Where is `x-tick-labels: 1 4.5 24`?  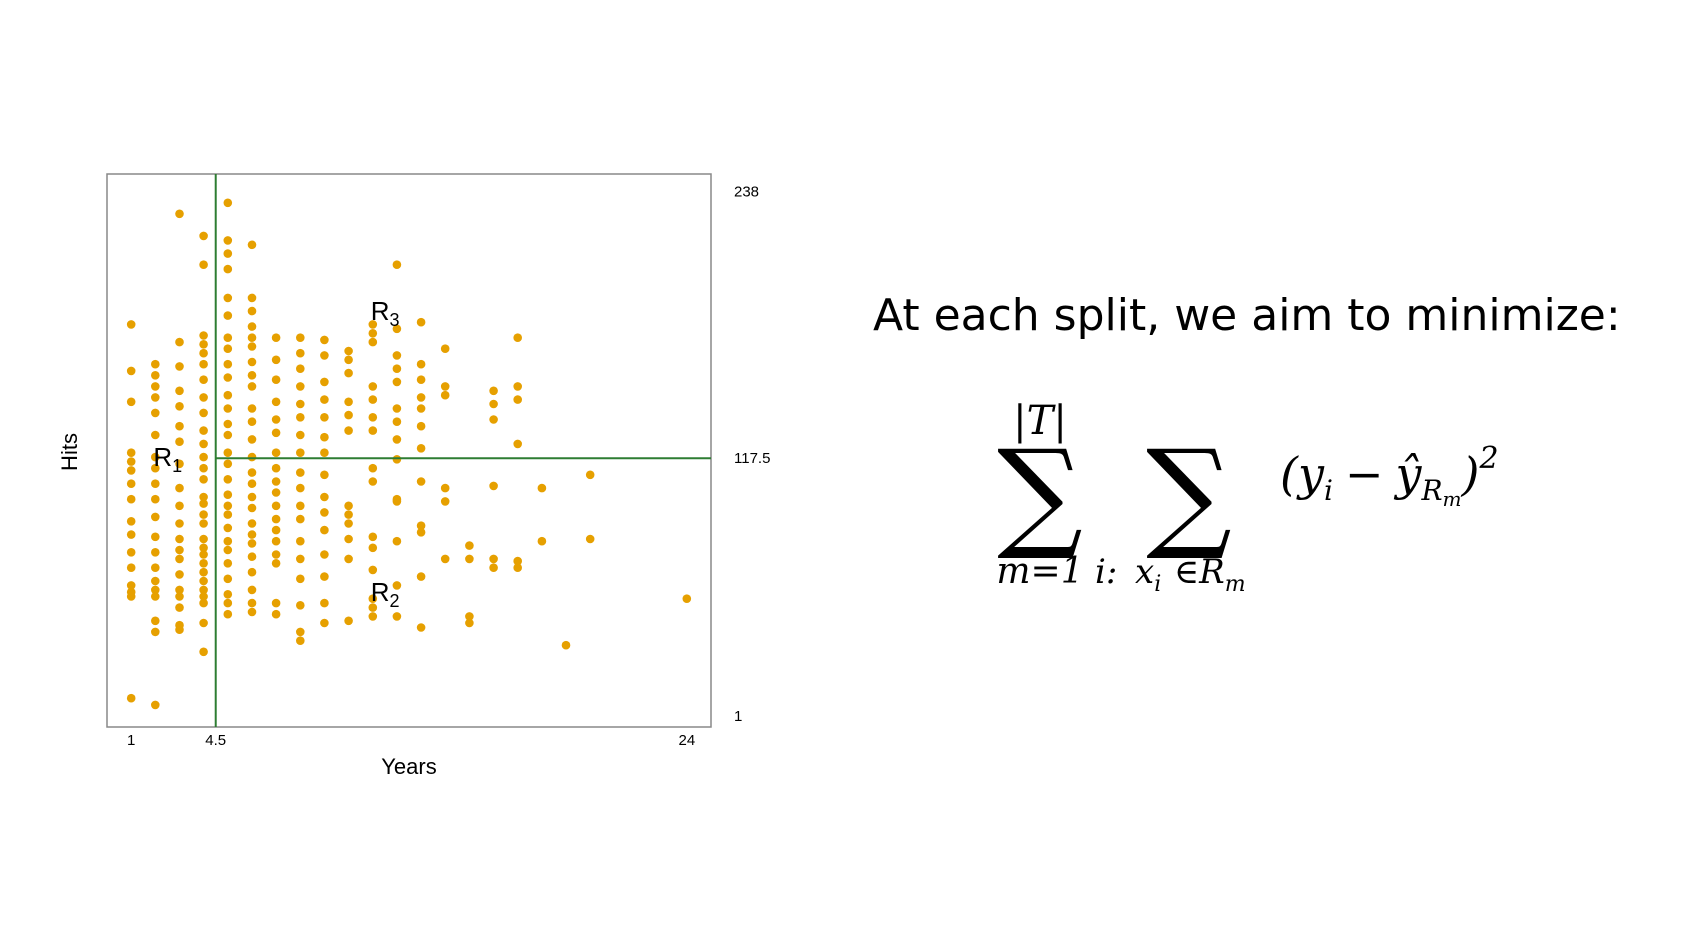 x-tick-labels: 1 4.5 24 is located at coordinates (411, 740).